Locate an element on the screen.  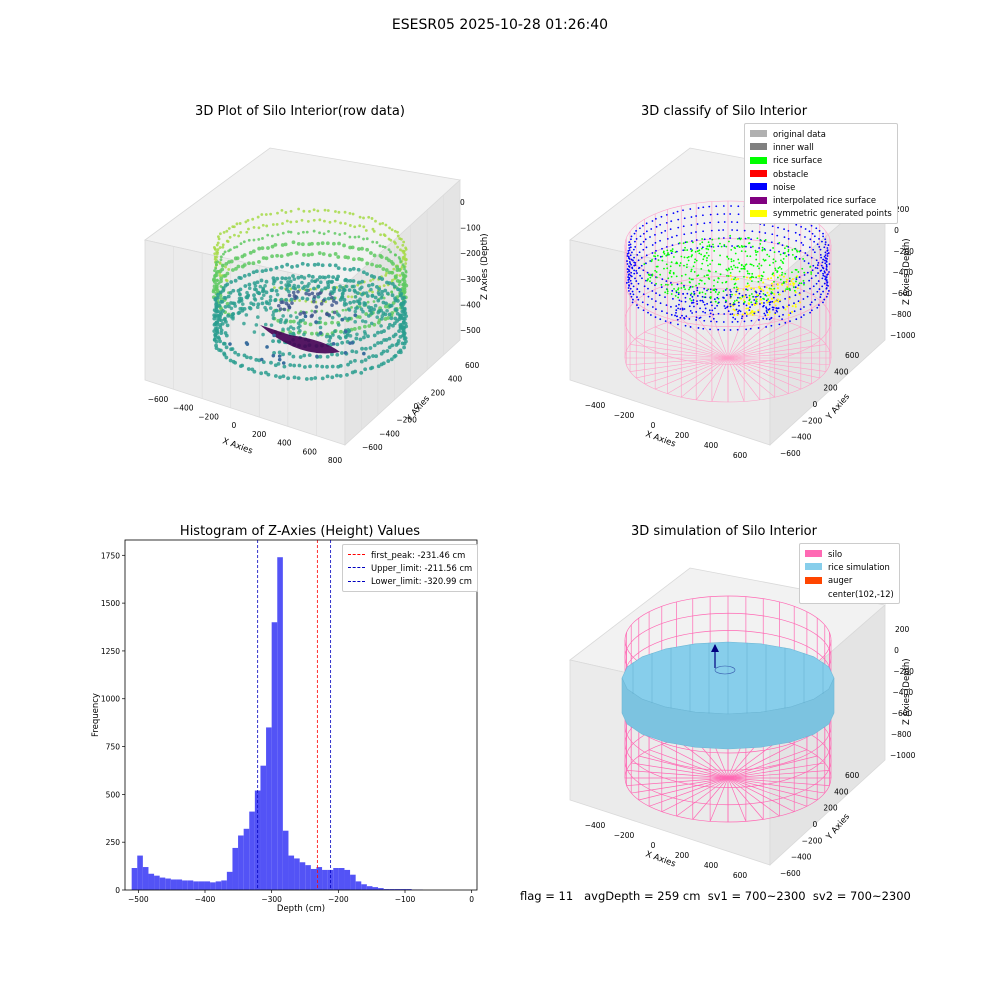
panel1-zlabel: Z Axies (Depth) is located at coordinates (485, 266).